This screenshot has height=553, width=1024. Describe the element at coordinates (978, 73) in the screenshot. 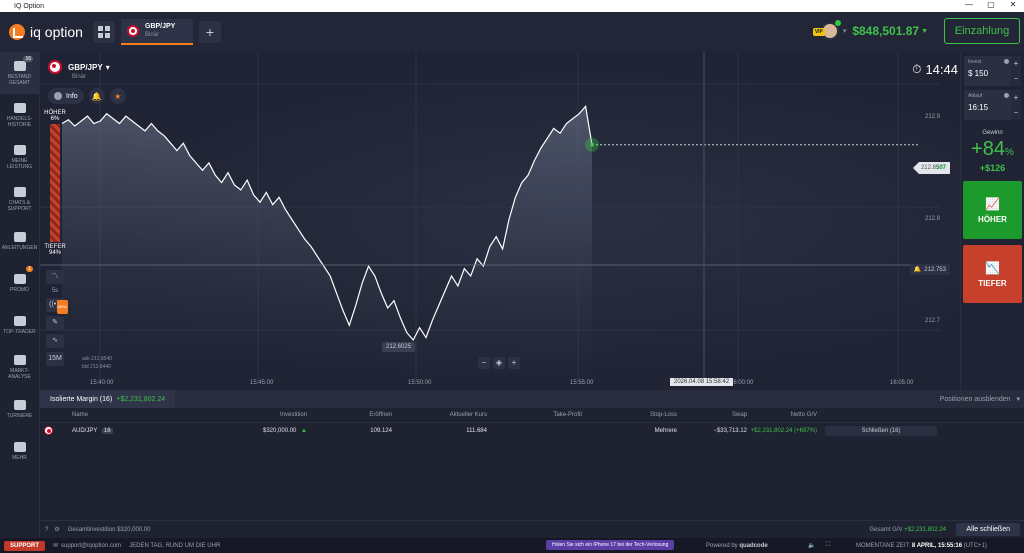

I see `invest-value: $ 150` at that location.